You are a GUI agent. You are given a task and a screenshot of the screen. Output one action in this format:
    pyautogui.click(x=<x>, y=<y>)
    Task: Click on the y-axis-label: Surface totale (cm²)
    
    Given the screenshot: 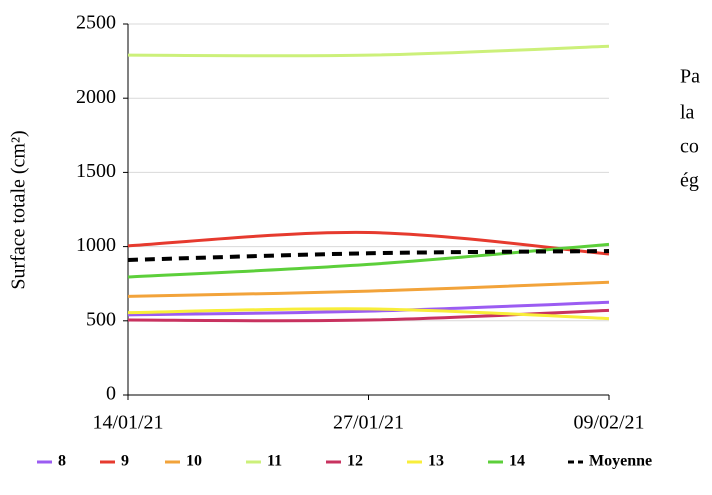 What is the action you would take?
    pyautogui.click(x=19, y=209)
    